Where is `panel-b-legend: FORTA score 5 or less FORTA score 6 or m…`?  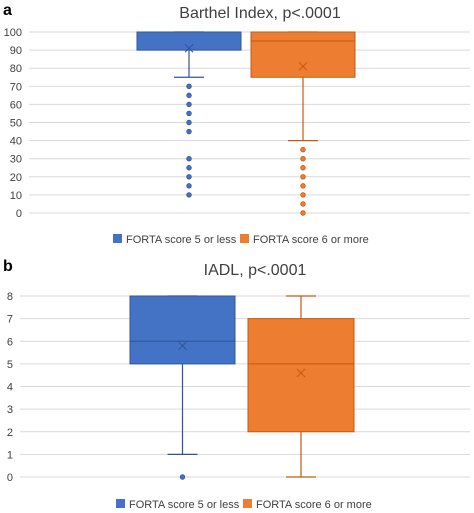
panel-b-legend: FORTA score 5 or less FORTA score 6 or m… is located at coordinates (244, 505).